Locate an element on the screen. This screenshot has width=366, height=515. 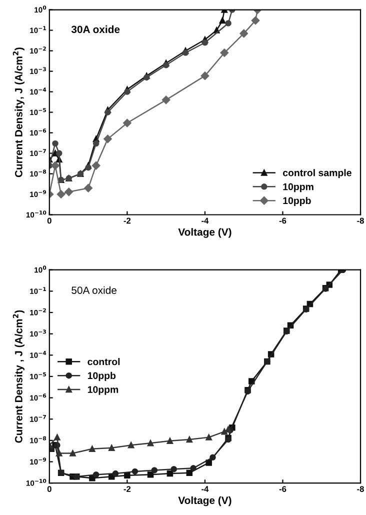
legend-label: control is located at coordinates (104, 362).